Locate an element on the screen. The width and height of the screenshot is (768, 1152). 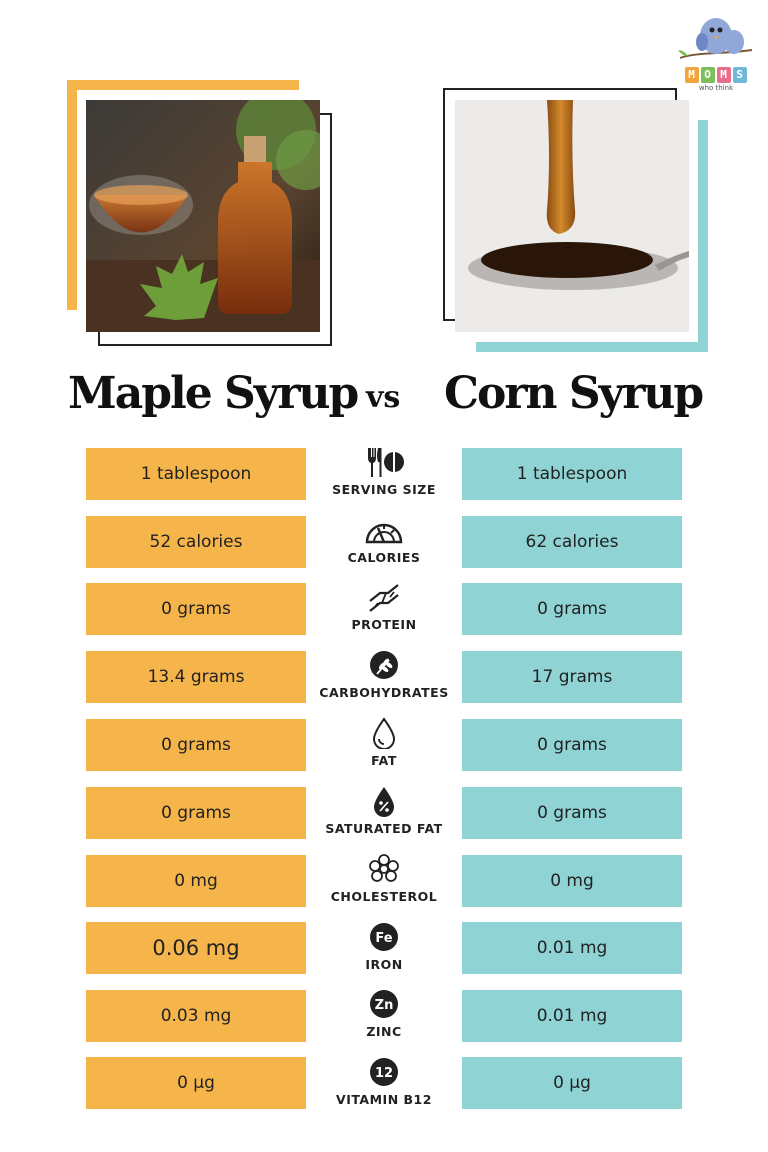
nutrient-label-cholesterol: CHOLESTEROL is located at coordinates (384, 886).